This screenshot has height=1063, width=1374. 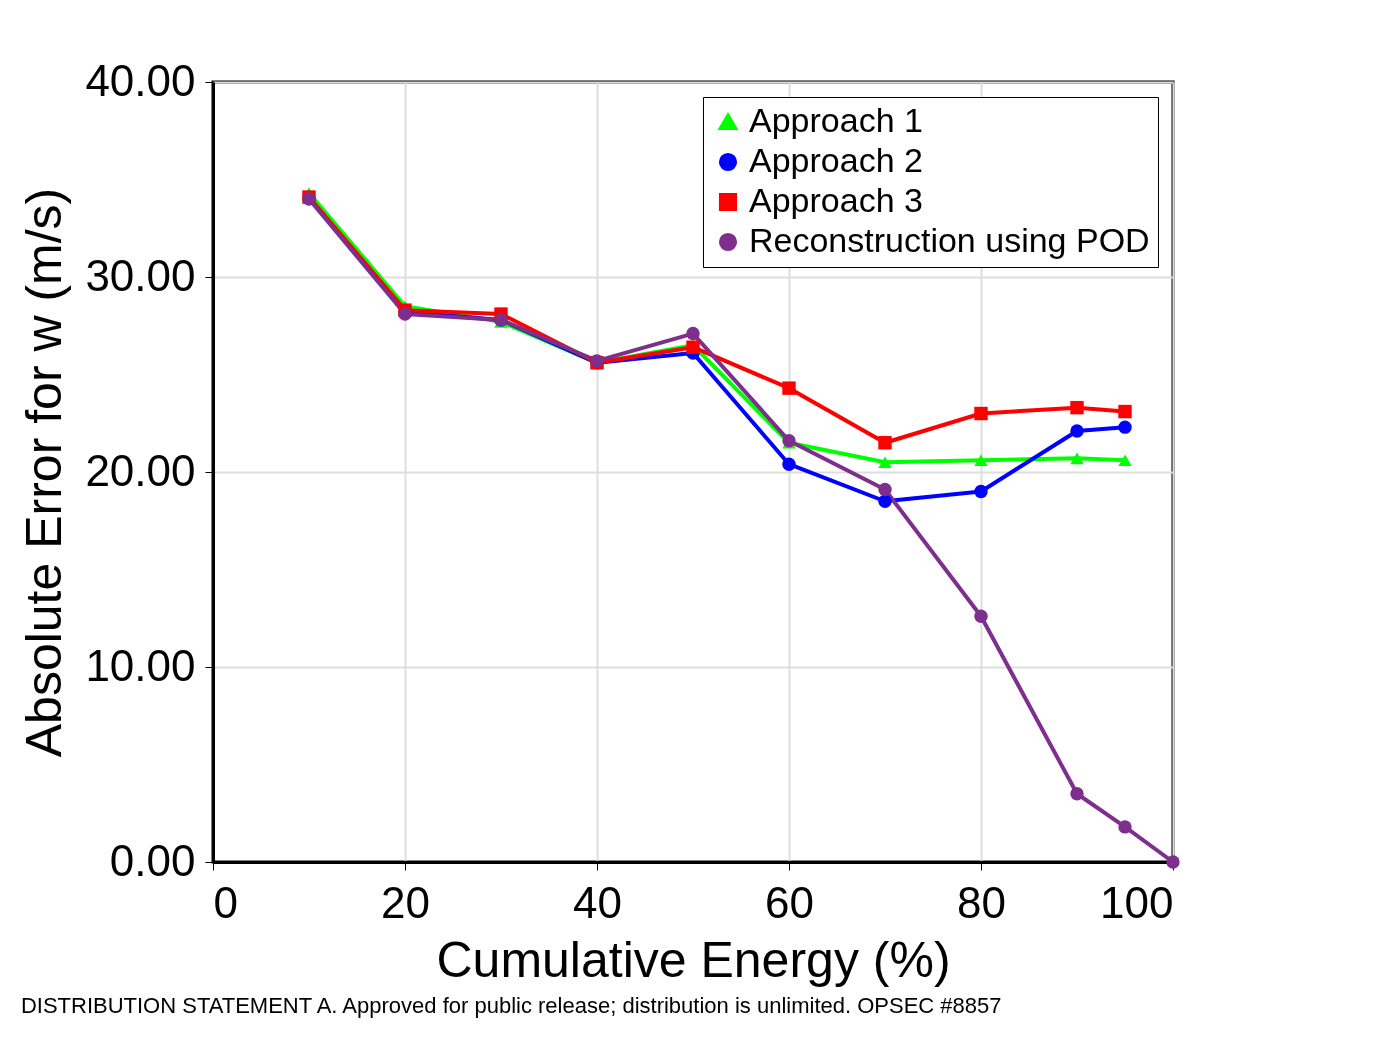 What do you see at coordinates (405, 902) in the screenshot?
I see `x-tick-label: 20` at bounding box center [405, 902].